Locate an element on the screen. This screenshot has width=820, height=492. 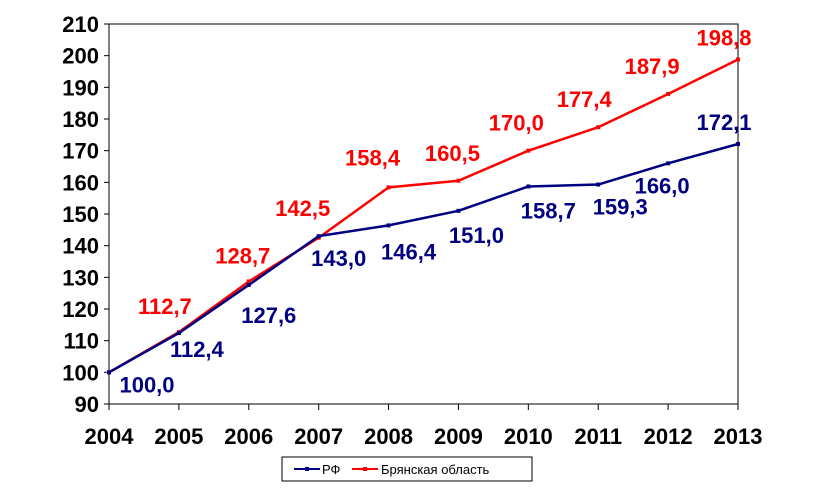
x-tick-label: 2013 is located at coordinates (738, 436).